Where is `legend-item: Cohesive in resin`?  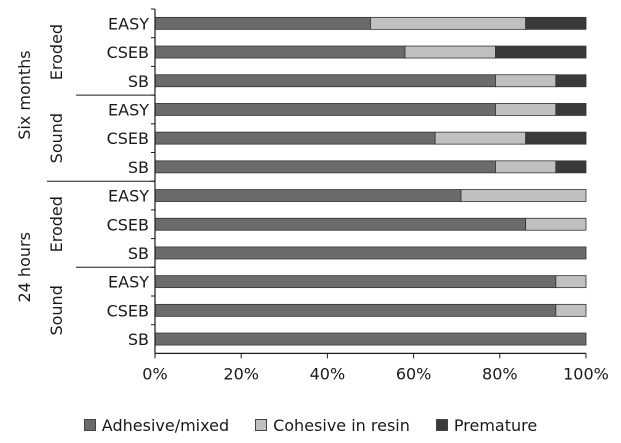
legend-item: Cohesive in resin is located at coordinates (332, 425).